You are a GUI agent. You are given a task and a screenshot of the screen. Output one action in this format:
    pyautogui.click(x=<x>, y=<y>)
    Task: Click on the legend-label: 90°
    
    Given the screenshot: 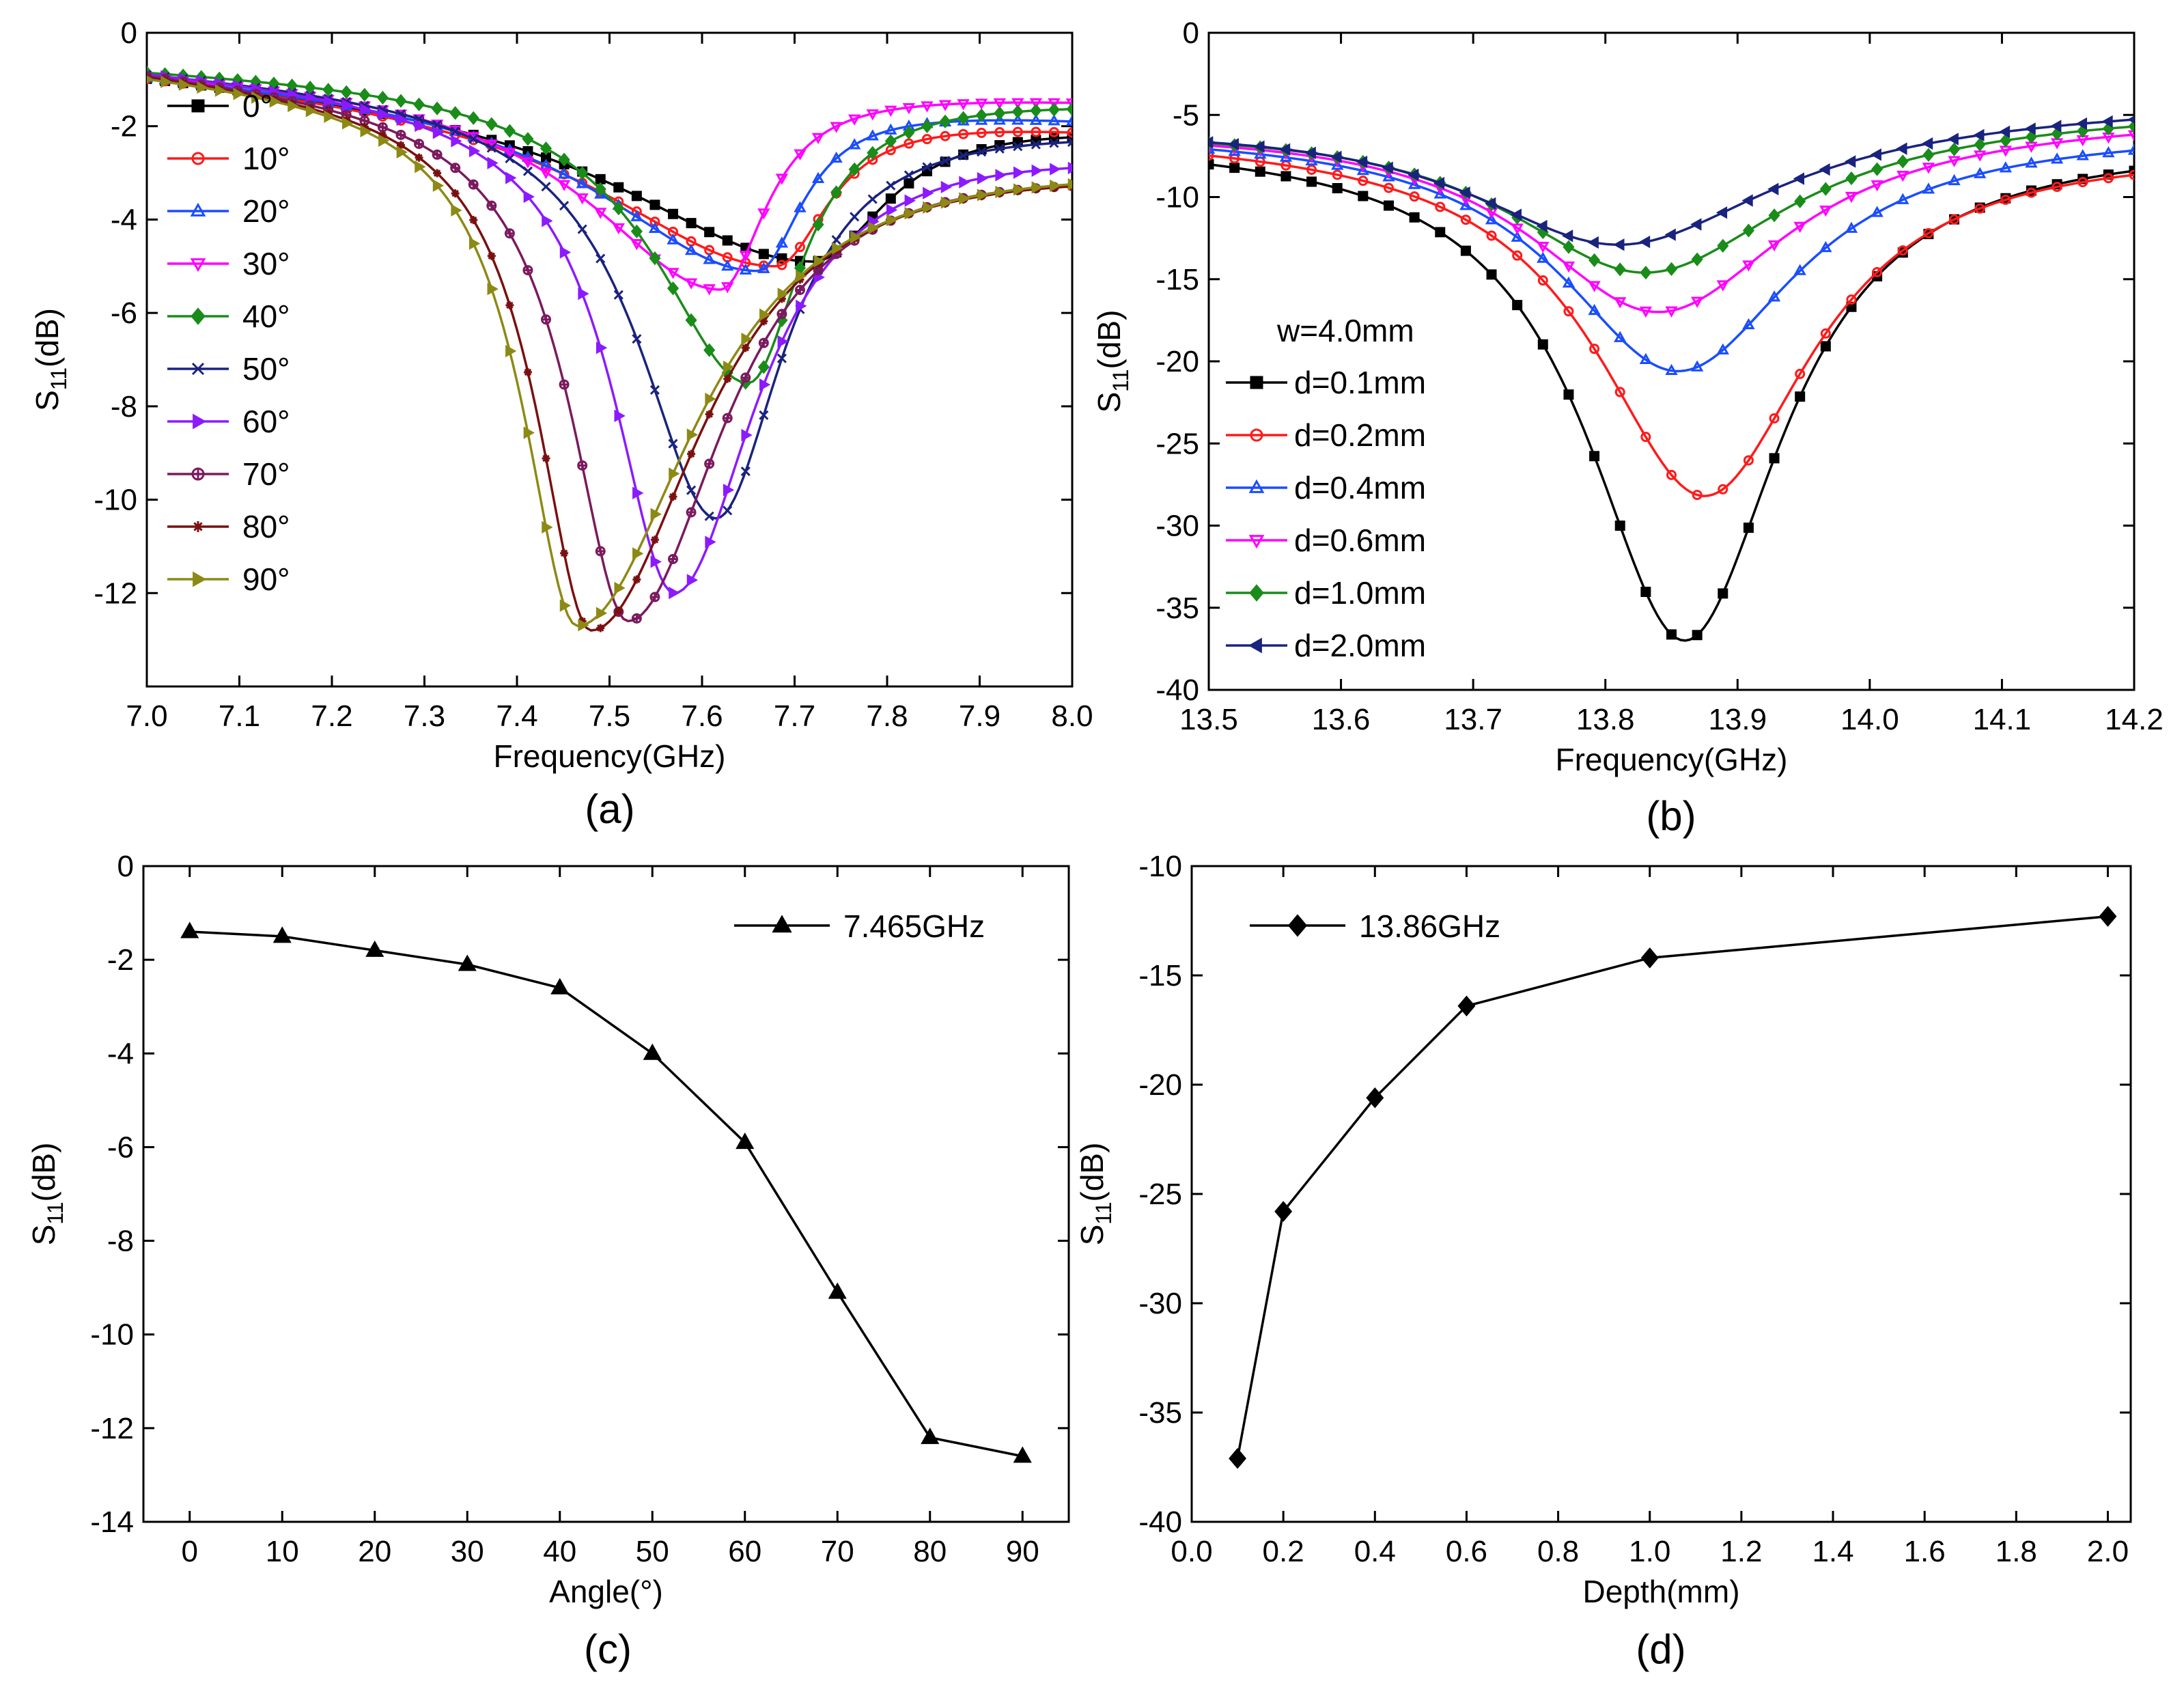 What is the action you would take?
    pyautogui.click(x=266, y=579)
    